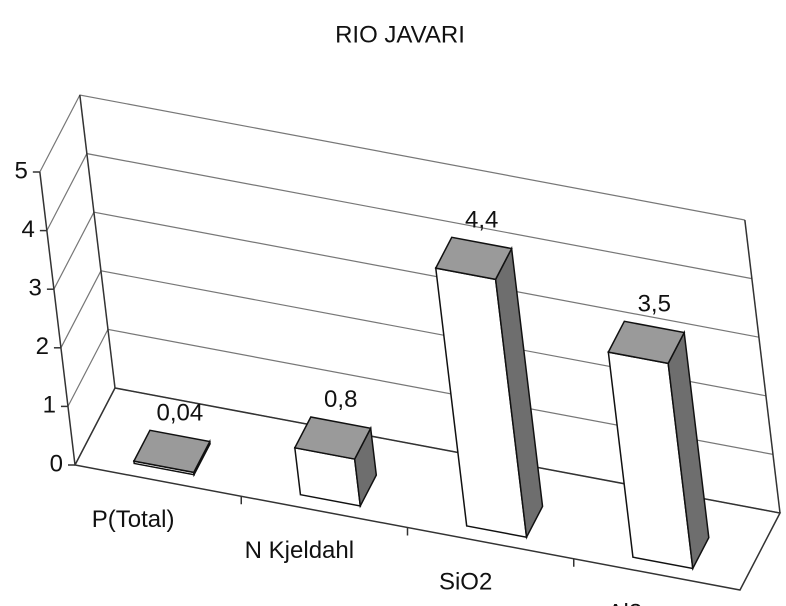 Image resolution: width=786 pixels, height=606 pixels. Describe the element at coordinates (49, 405) in the screenshot. I see `y-tick-label: 1` at that location.